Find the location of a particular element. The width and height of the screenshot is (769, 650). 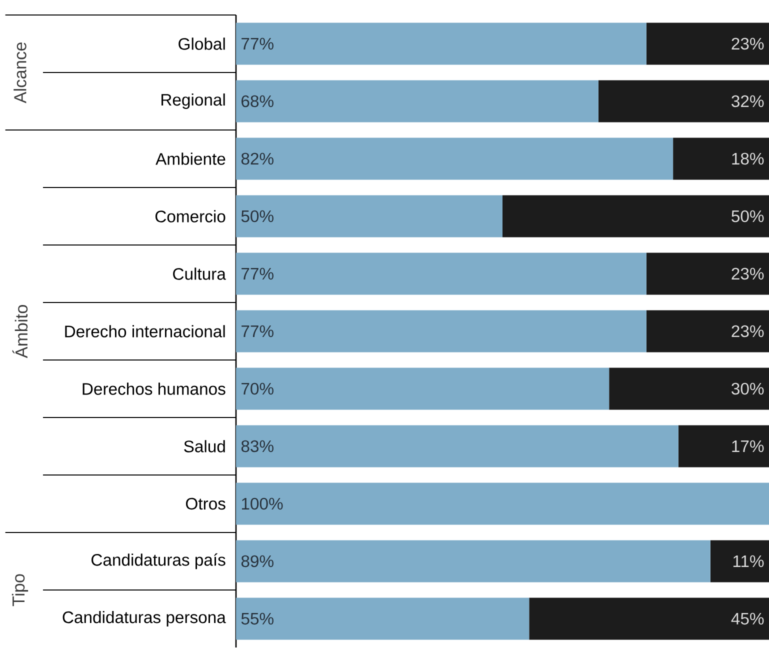

data-label: 30% is located at coordinates (748, 388).